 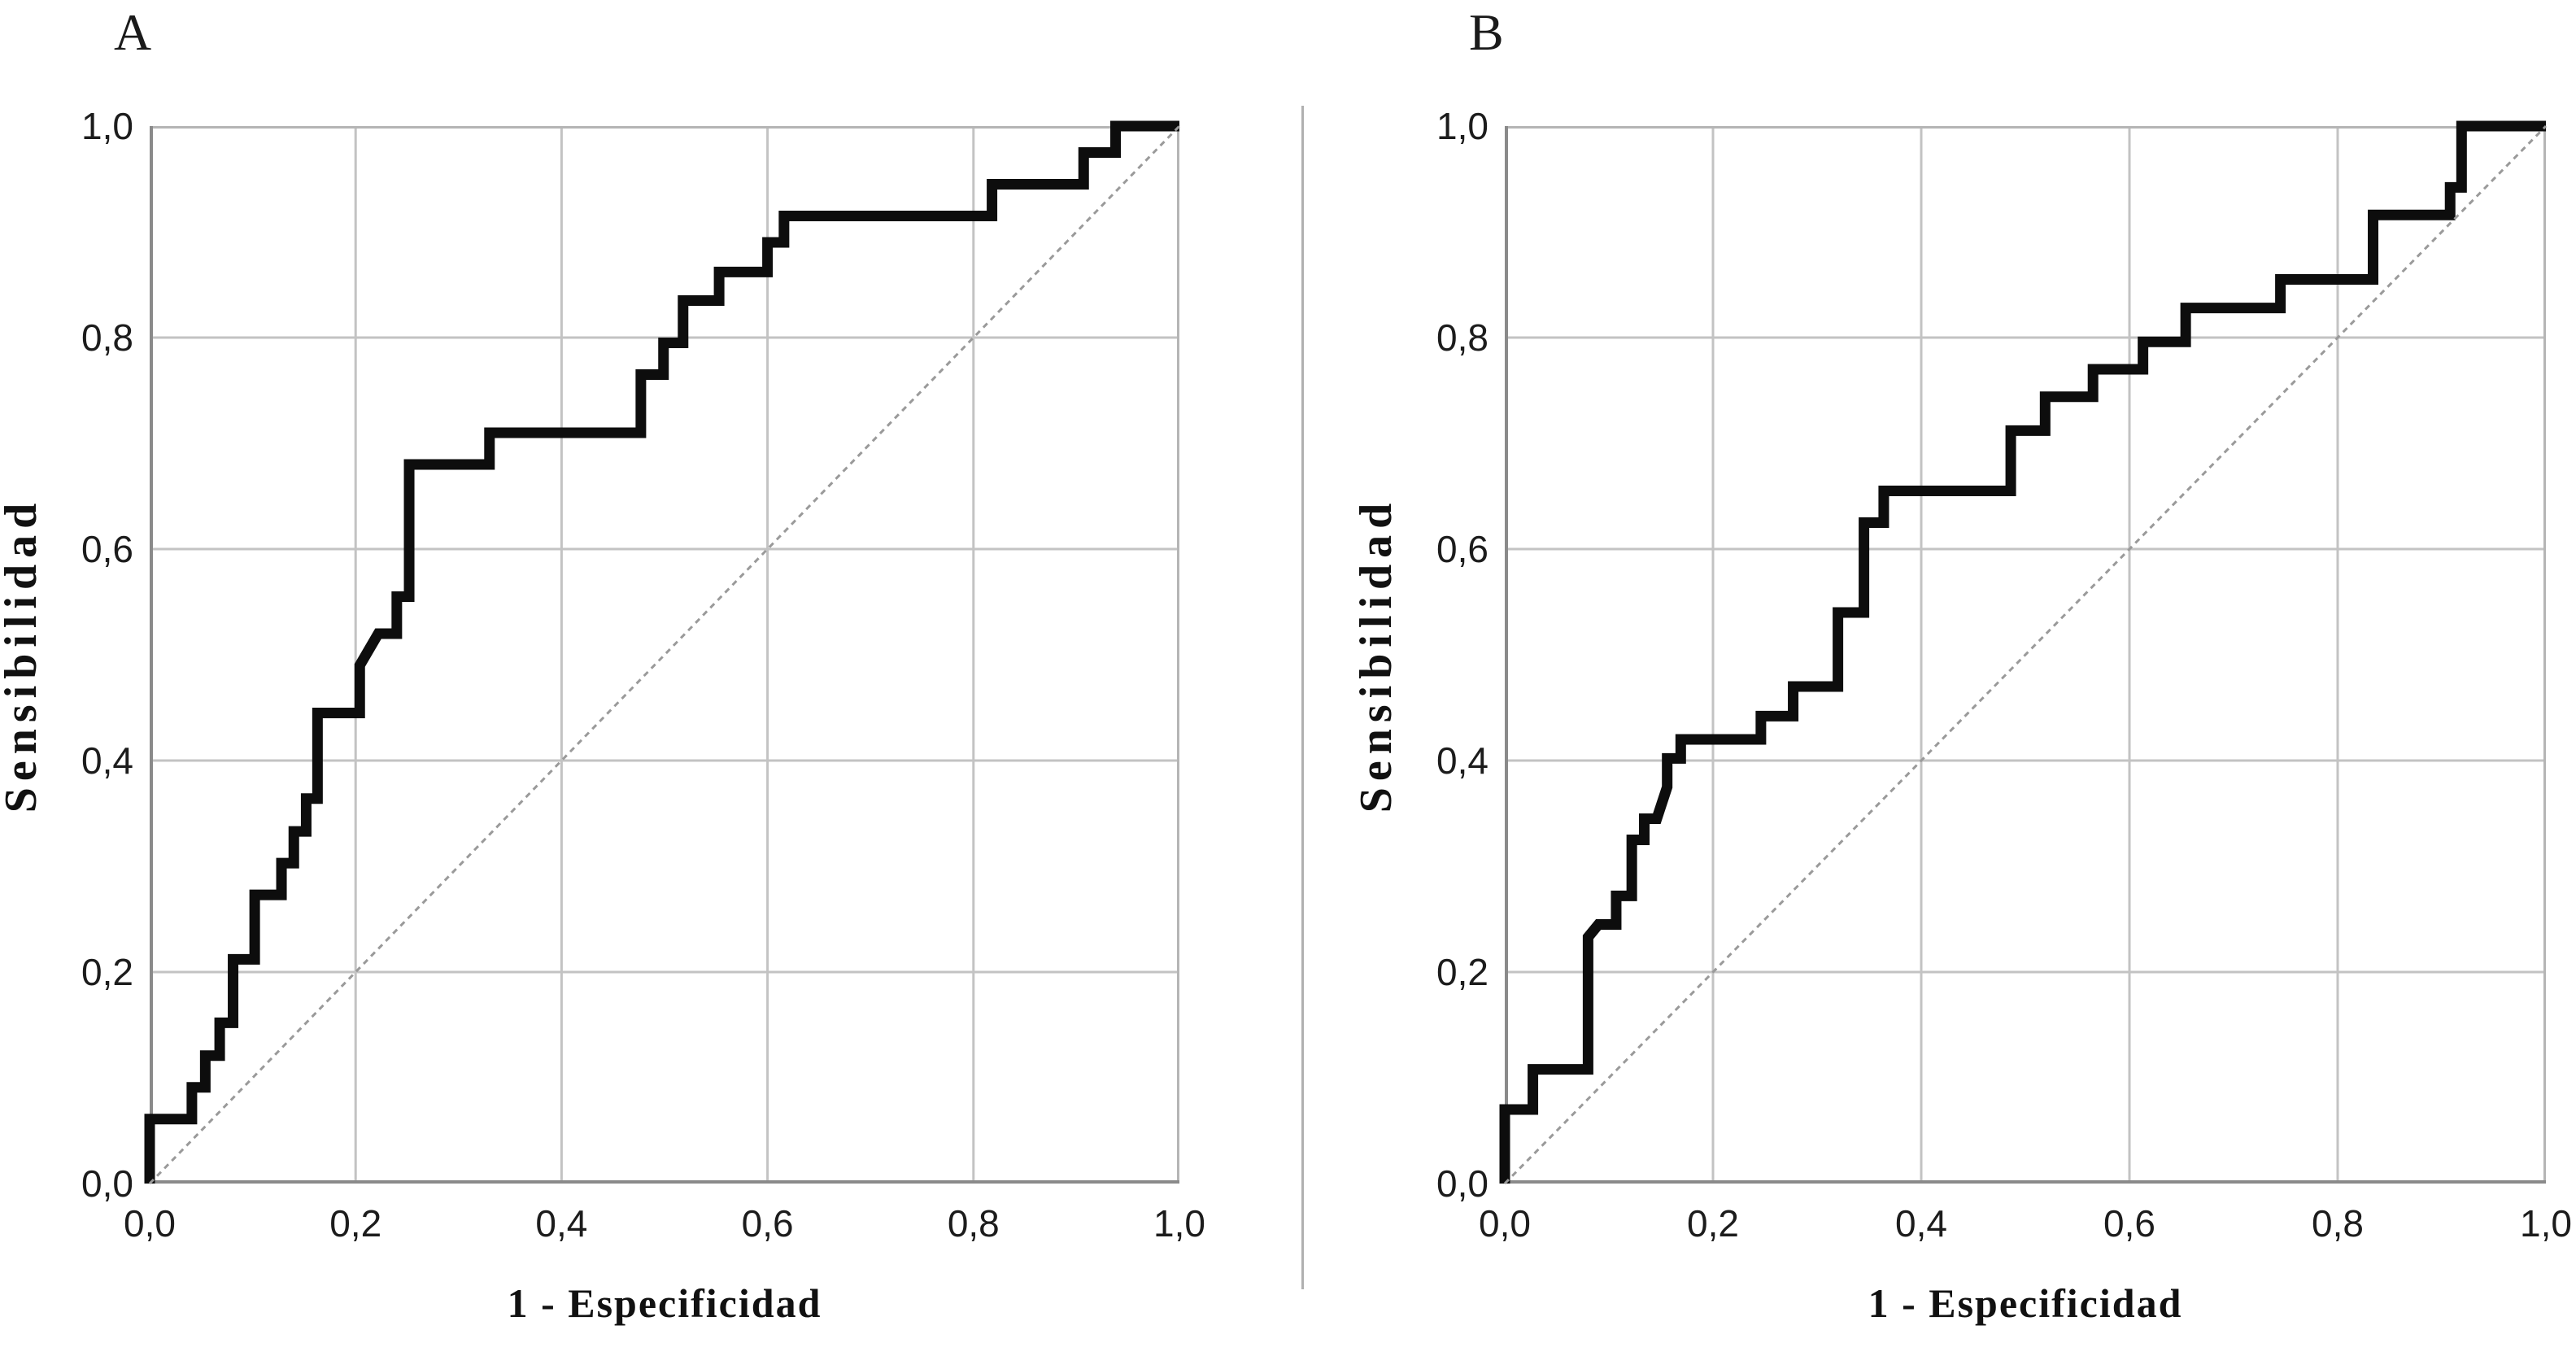 I want to click on panel-b-y-axis-title: Sensibilidad, so click(x=1376, y=654).